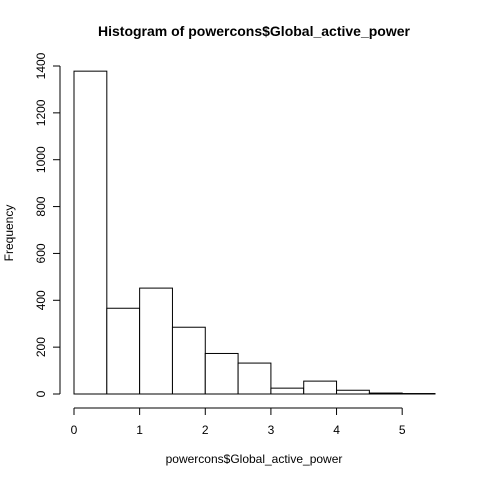 The height and width of the screenshot is (480, 480). Describe the element at coordinates (41, 253) in the screenshot. I see `y-tick-label: 600` at that location.